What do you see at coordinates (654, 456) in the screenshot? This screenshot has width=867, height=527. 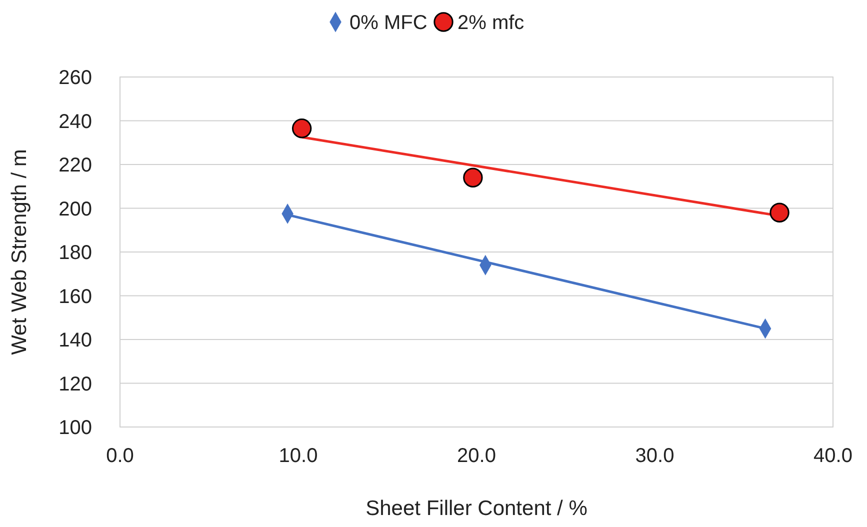 I see `x-tick-label: 30.0` at bounding box center [654, 456].